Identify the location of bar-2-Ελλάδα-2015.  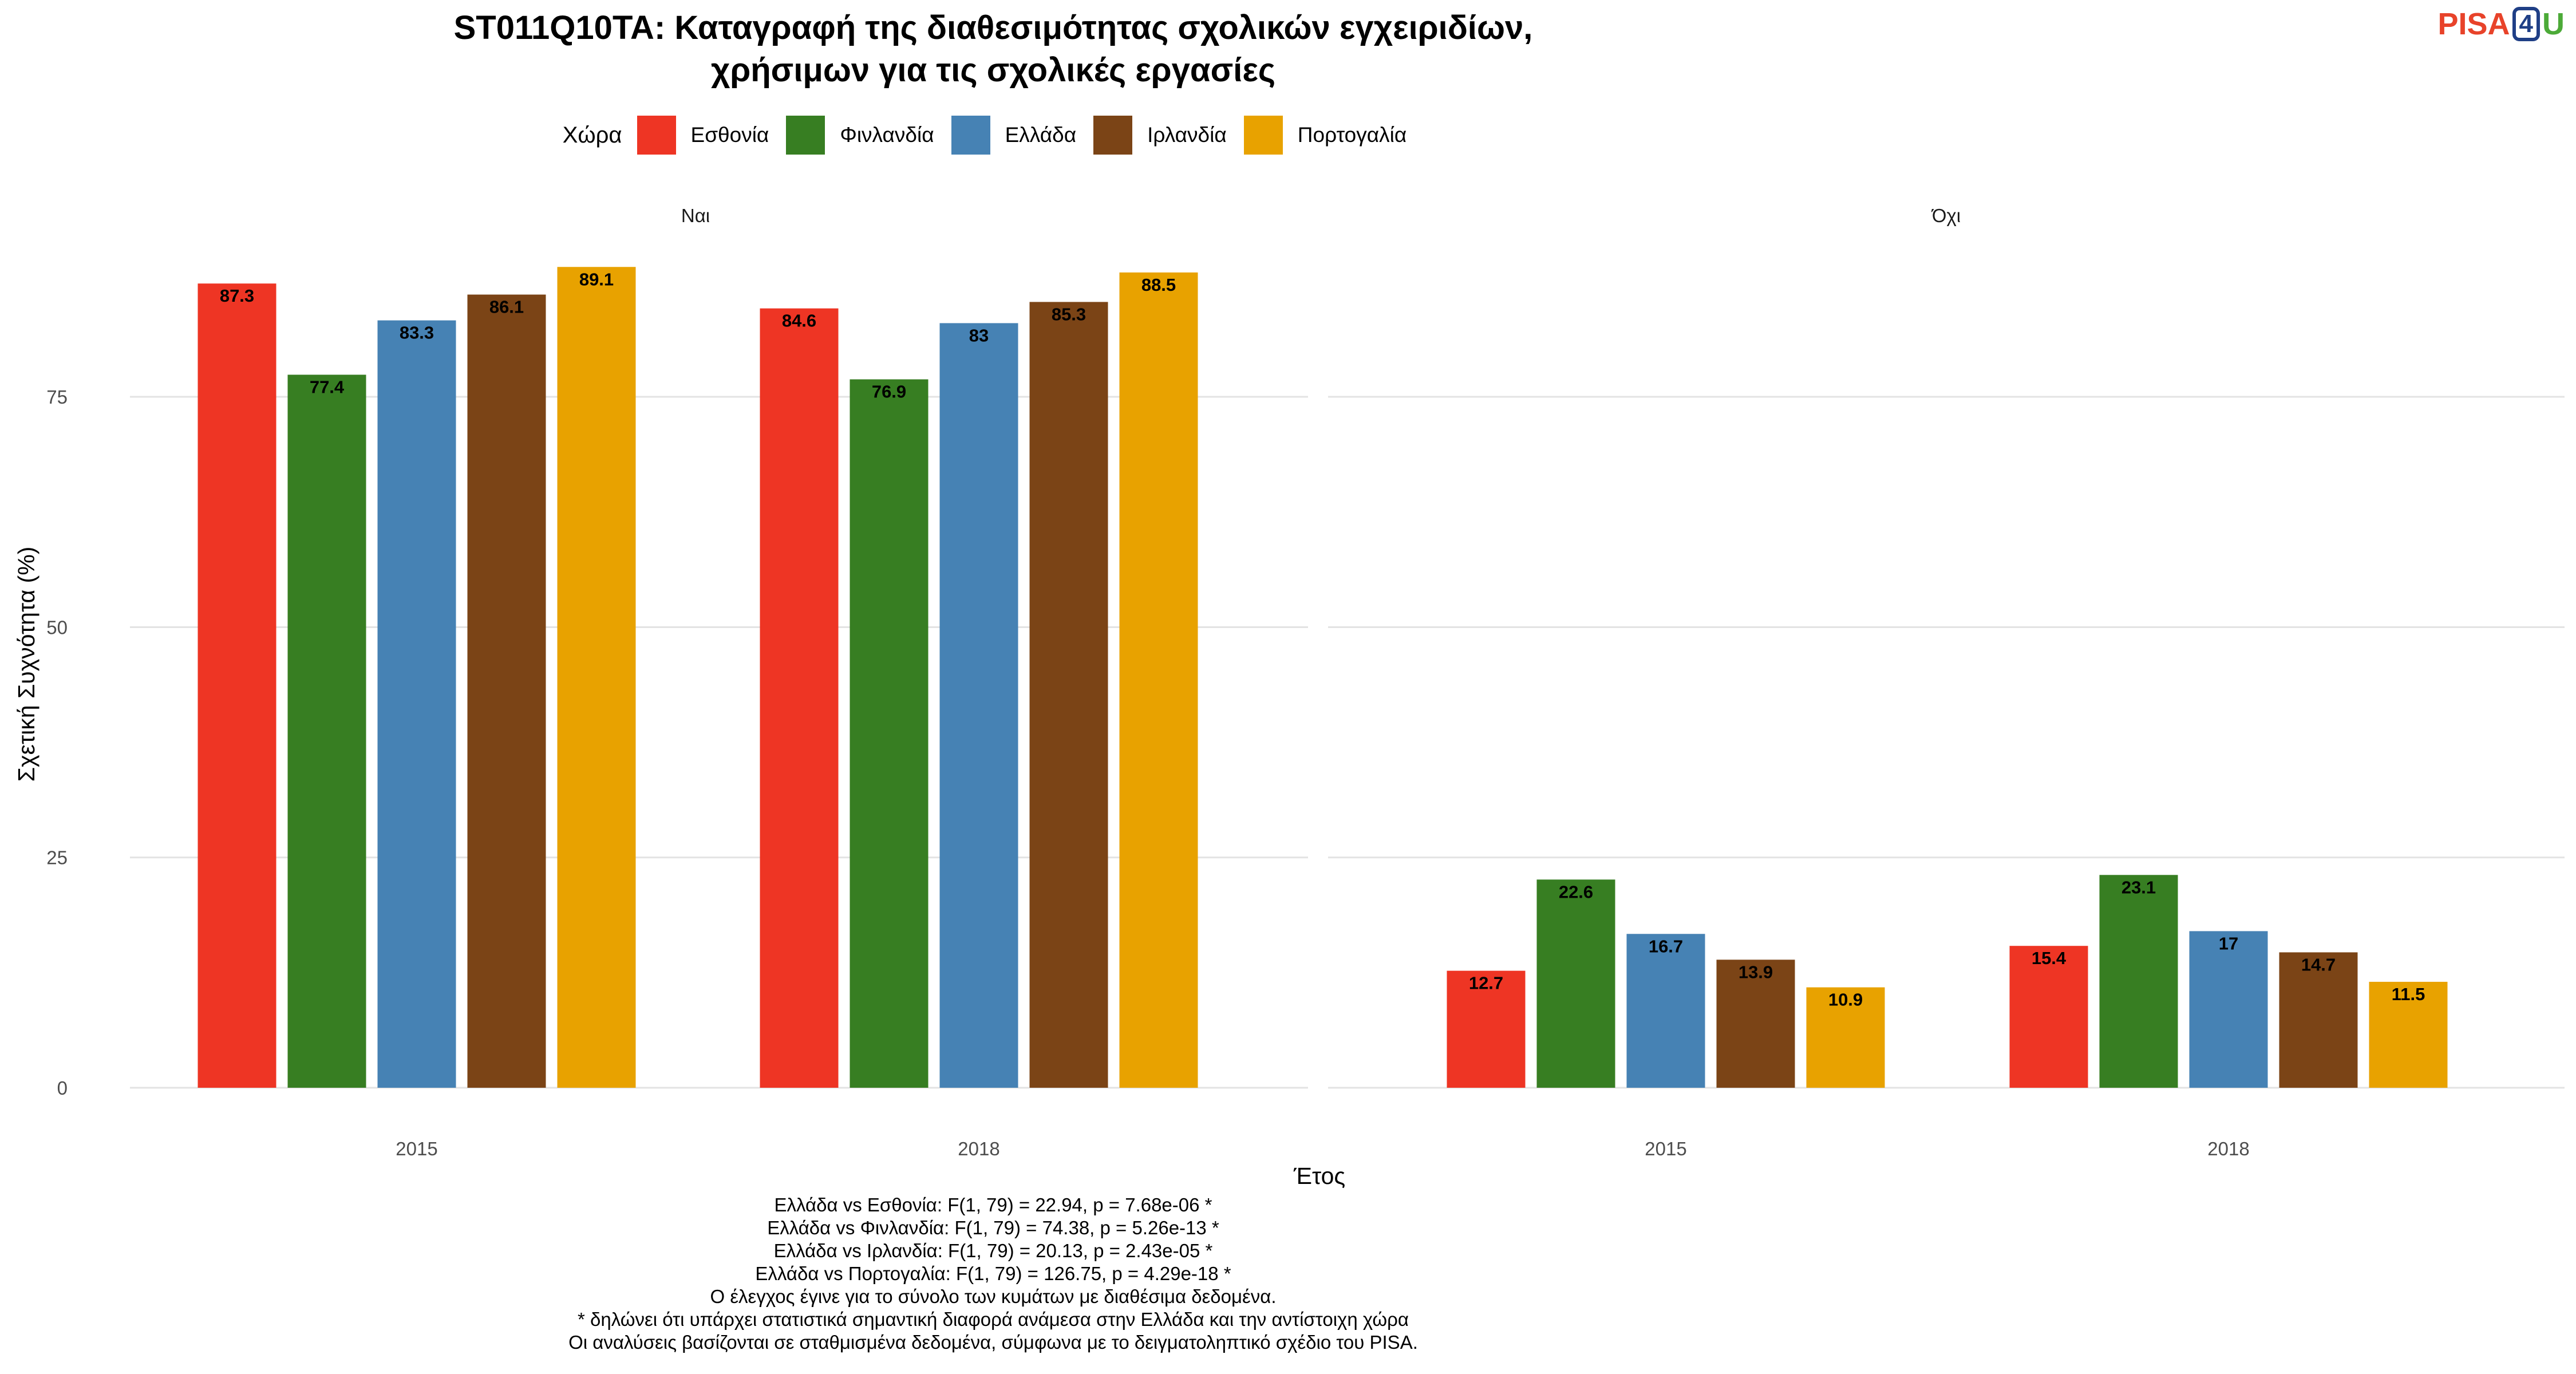
(1665, 1011).